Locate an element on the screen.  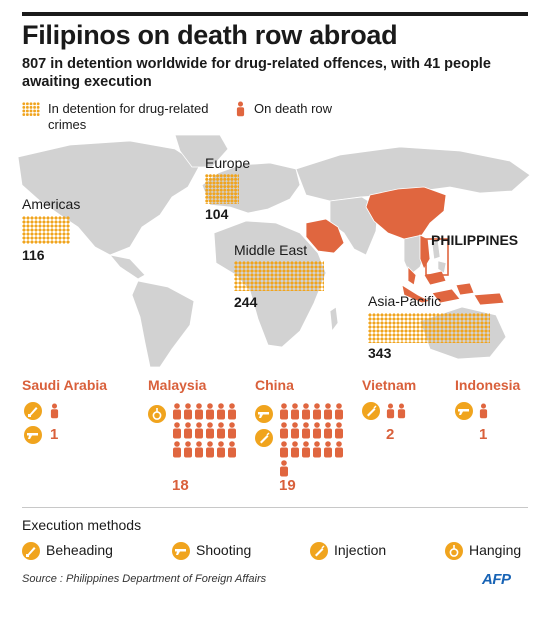
region-americas-label: Americas is located at coordinates (51, 204).